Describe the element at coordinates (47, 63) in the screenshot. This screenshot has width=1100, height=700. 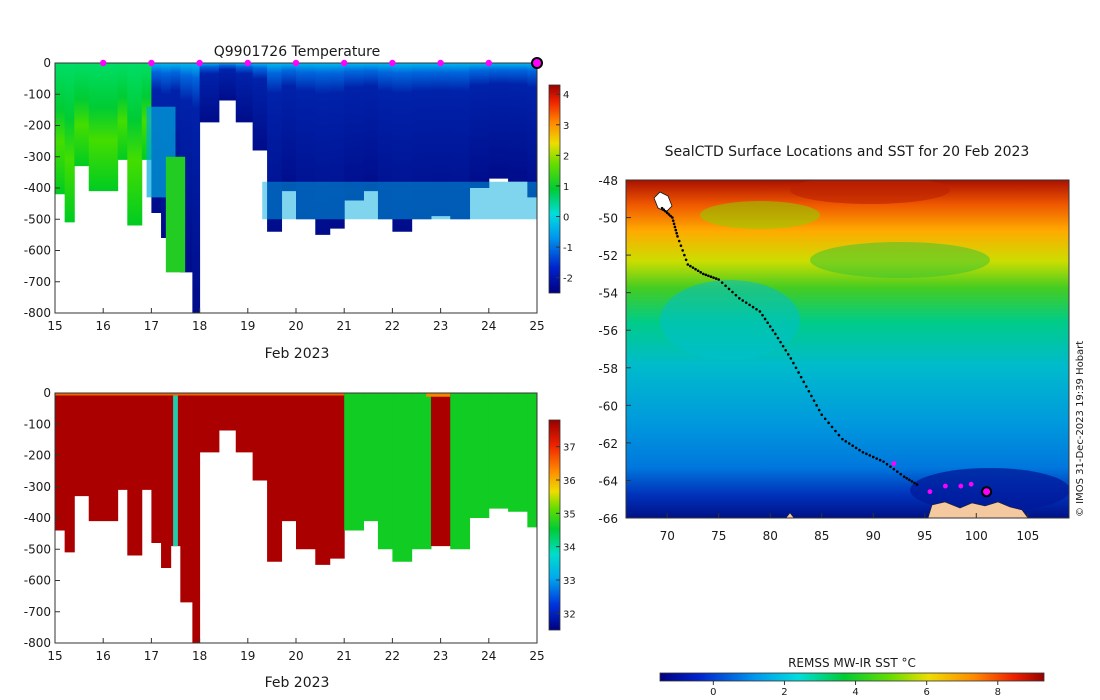
I see `y-tick-label: 0` at that location.